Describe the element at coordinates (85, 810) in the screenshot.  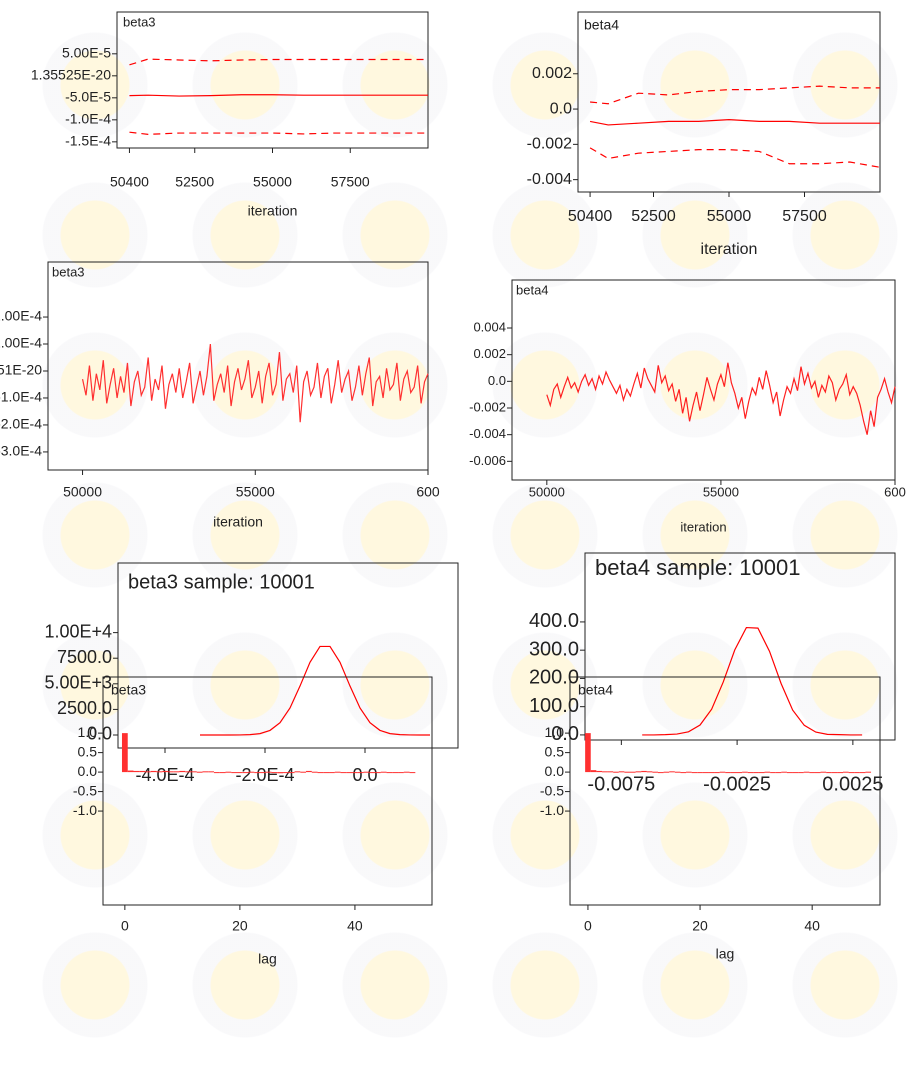
I see `y-tick-label: -1.0` at that location.